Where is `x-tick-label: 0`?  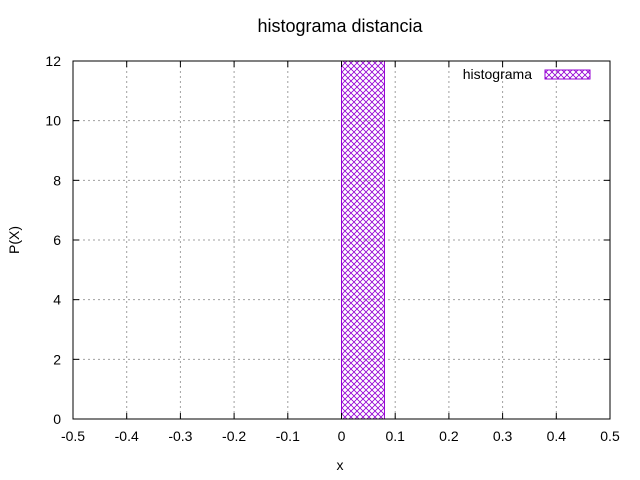 x-tick-label: 0 is located at coordinates (342, 436).